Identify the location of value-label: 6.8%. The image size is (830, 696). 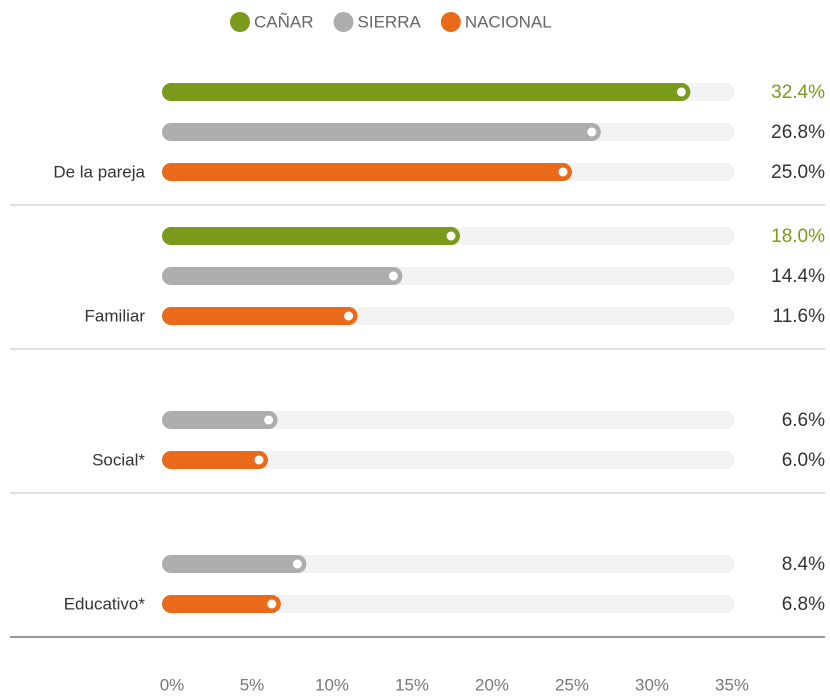
(803, 604).